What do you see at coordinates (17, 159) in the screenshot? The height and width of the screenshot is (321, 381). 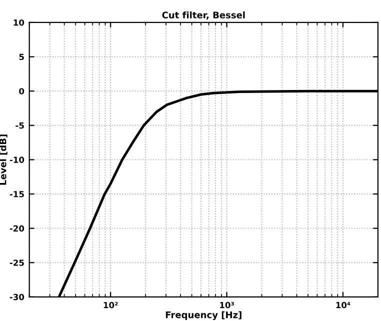 I see `y-tick-label: -10` at bounding box center [17, 159].